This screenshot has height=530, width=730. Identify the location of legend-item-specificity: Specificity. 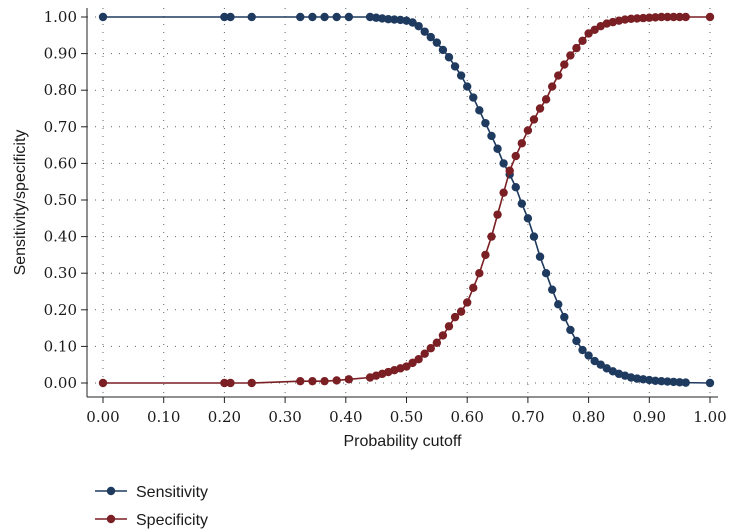
(151, 520).